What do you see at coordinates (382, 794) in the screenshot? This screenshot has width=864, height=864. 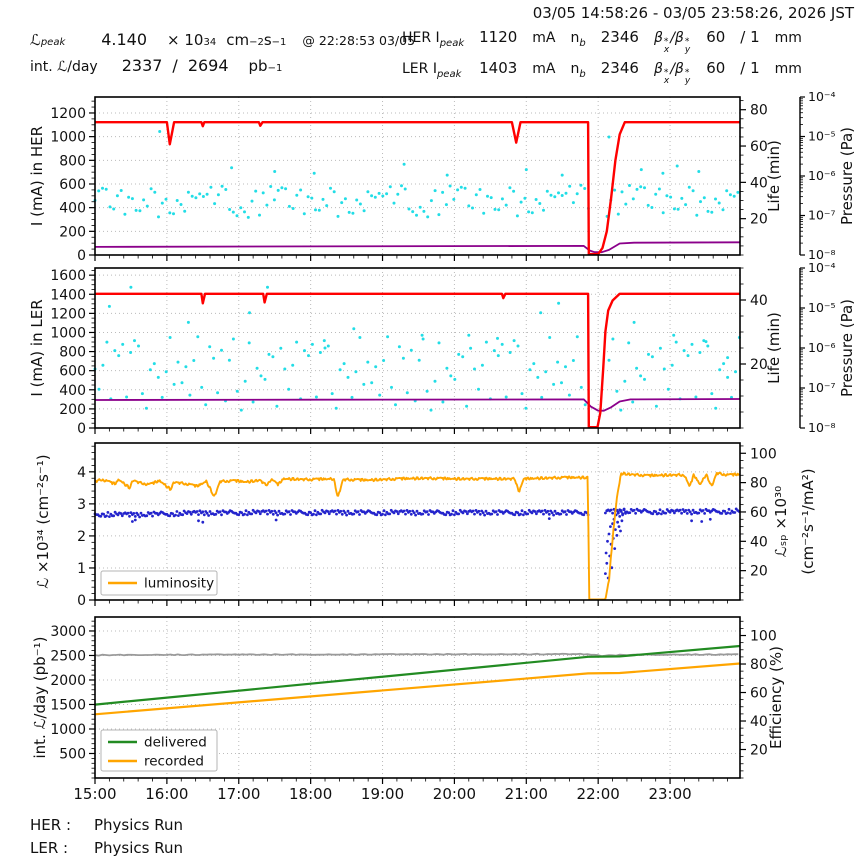 I see `svg-text: 19:00` at bounding box center [382, 794].